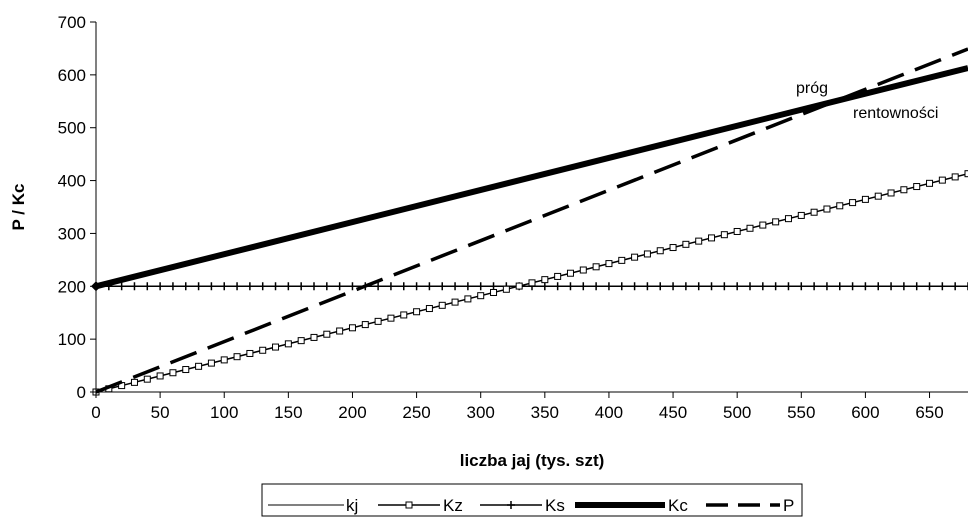 The width and height of the screenshot is (968, 521). I want to click on y-tick-label: 700, so click(72, 22).